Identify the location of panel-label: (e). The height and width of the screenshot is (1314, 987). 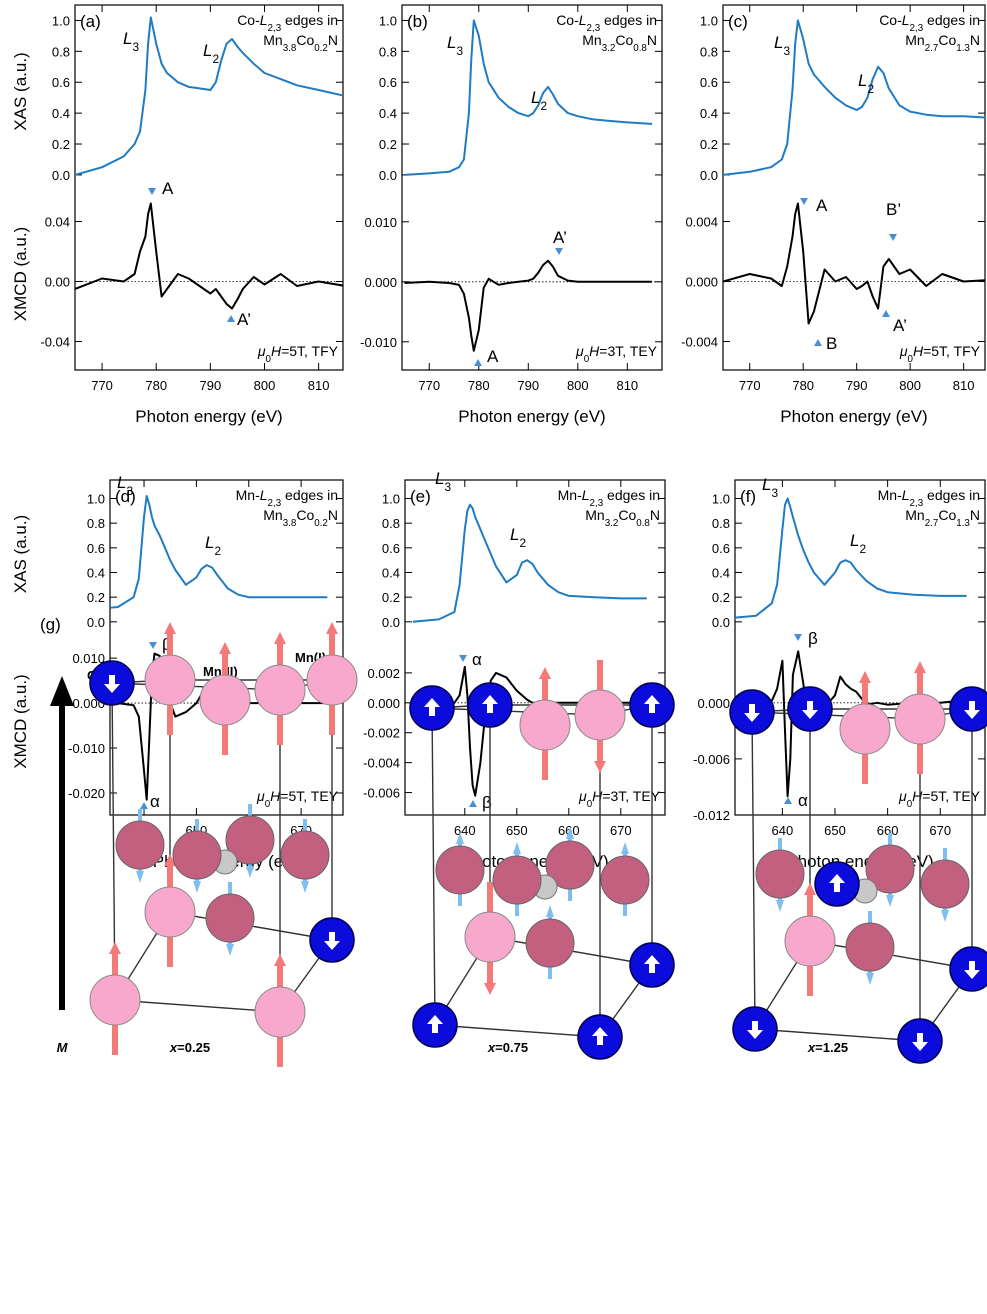
(420, 496).